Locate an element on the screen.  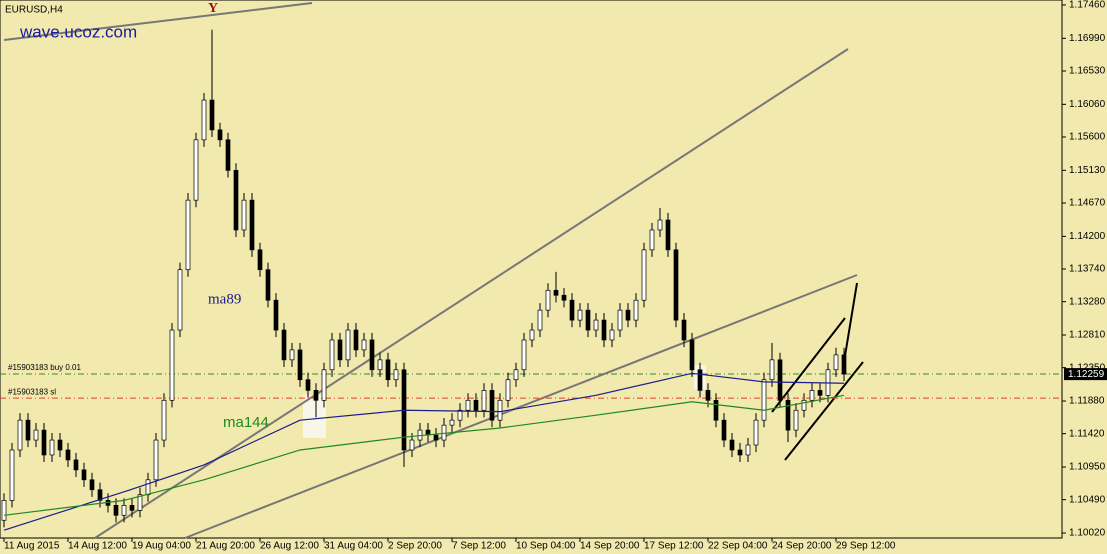
x-tick-label: 24 Sep 20:00 is located at coordinates (802, 546).